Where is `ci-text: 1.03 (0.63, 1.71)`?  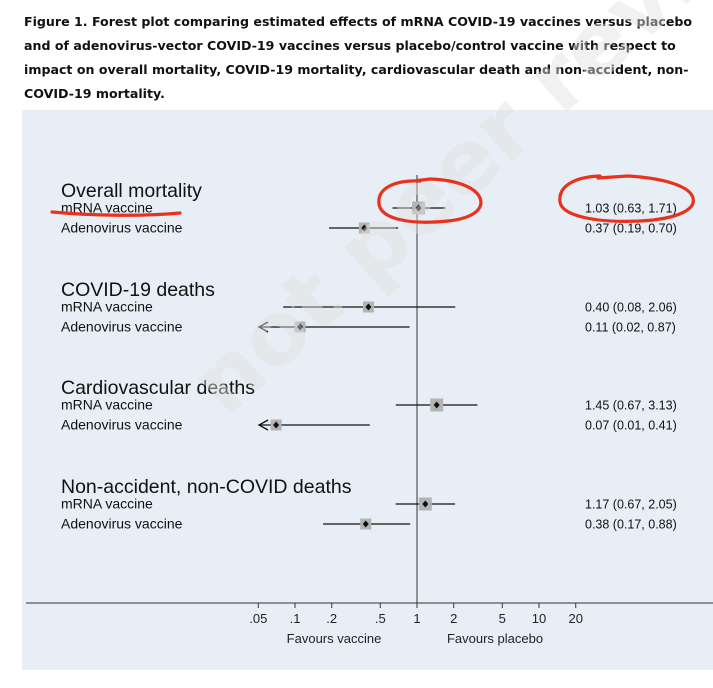
ci-text: 1.03 (0.63, 1.71) is located at coordinates (631, 209).